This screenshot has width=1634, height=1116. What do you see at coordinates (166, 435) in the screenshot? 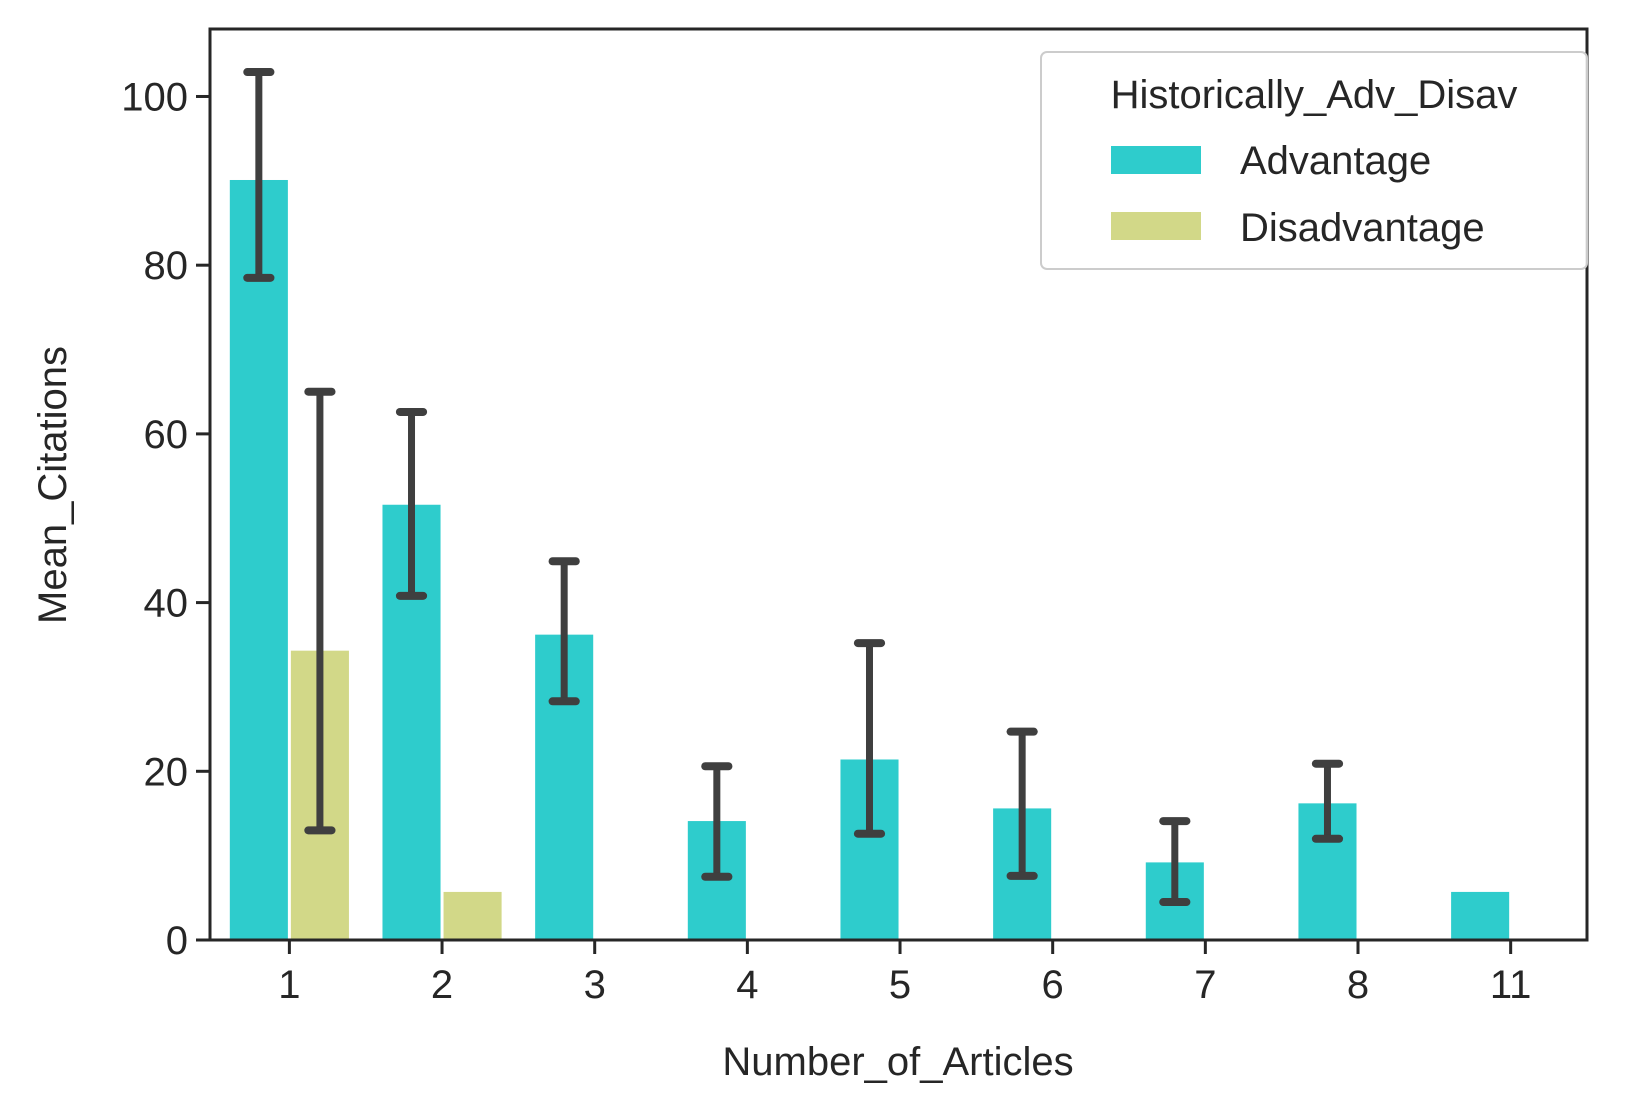
I see `y-tick-label: 60` at bounding box center [166, 435].